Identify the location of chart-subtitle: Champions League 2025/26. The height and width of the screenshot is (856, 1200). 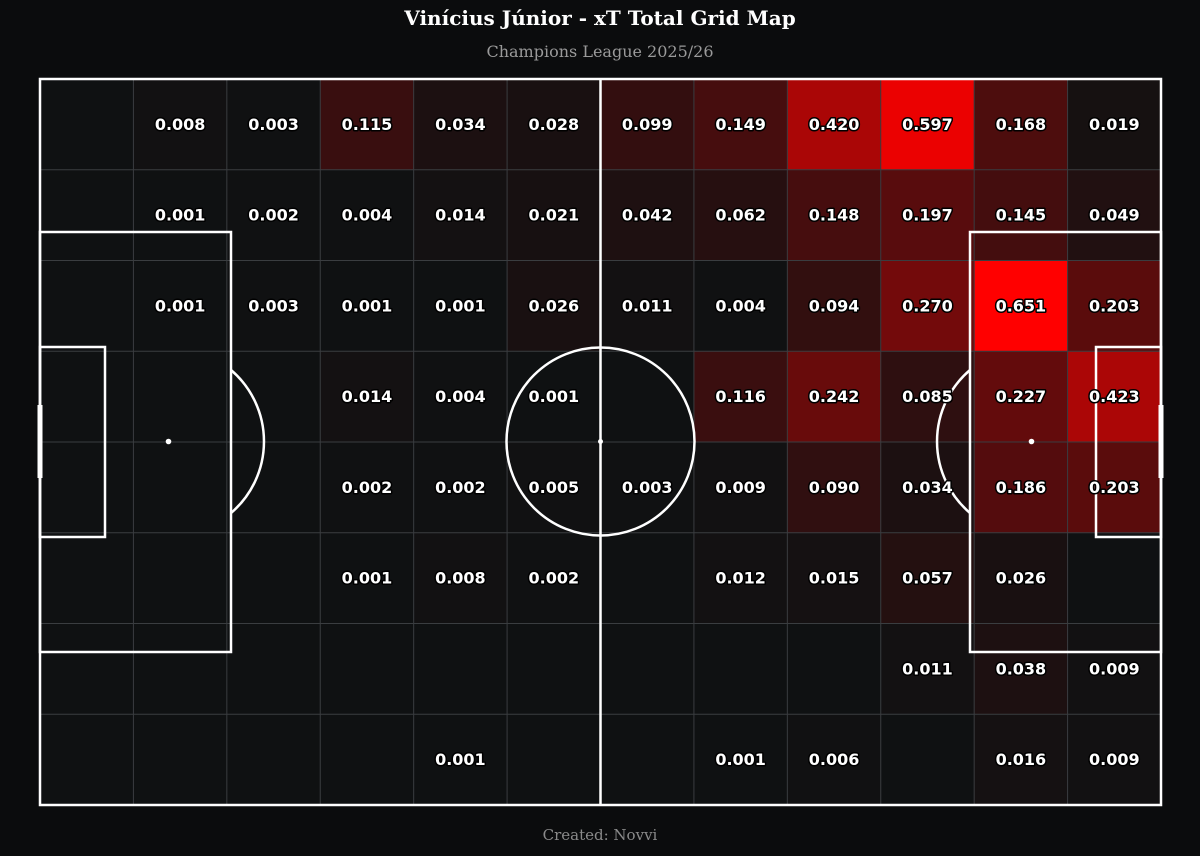
(600, 51).